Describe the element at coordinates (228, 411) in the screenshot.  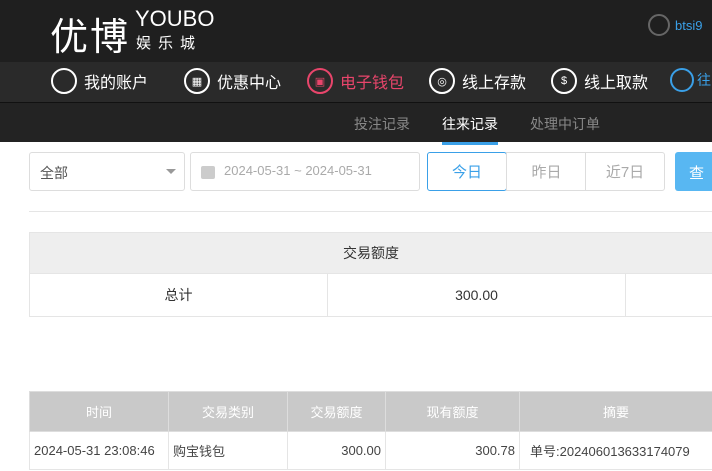
I see `col-type: 交易类别` at that location.